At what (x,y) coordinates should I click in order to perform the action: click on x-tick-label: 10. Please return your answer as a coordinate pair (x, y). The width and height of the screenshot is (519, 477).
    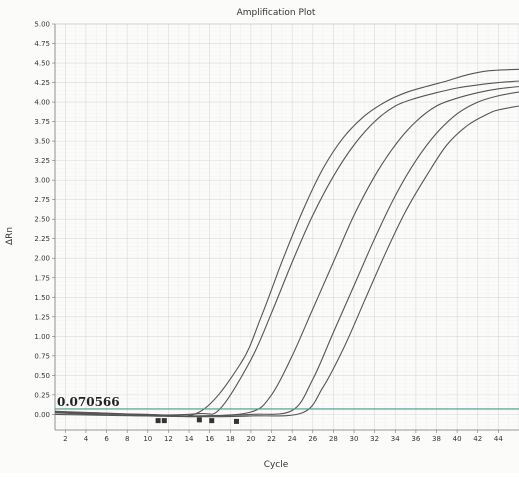
    Looking at the image, I should click on (147, 439).